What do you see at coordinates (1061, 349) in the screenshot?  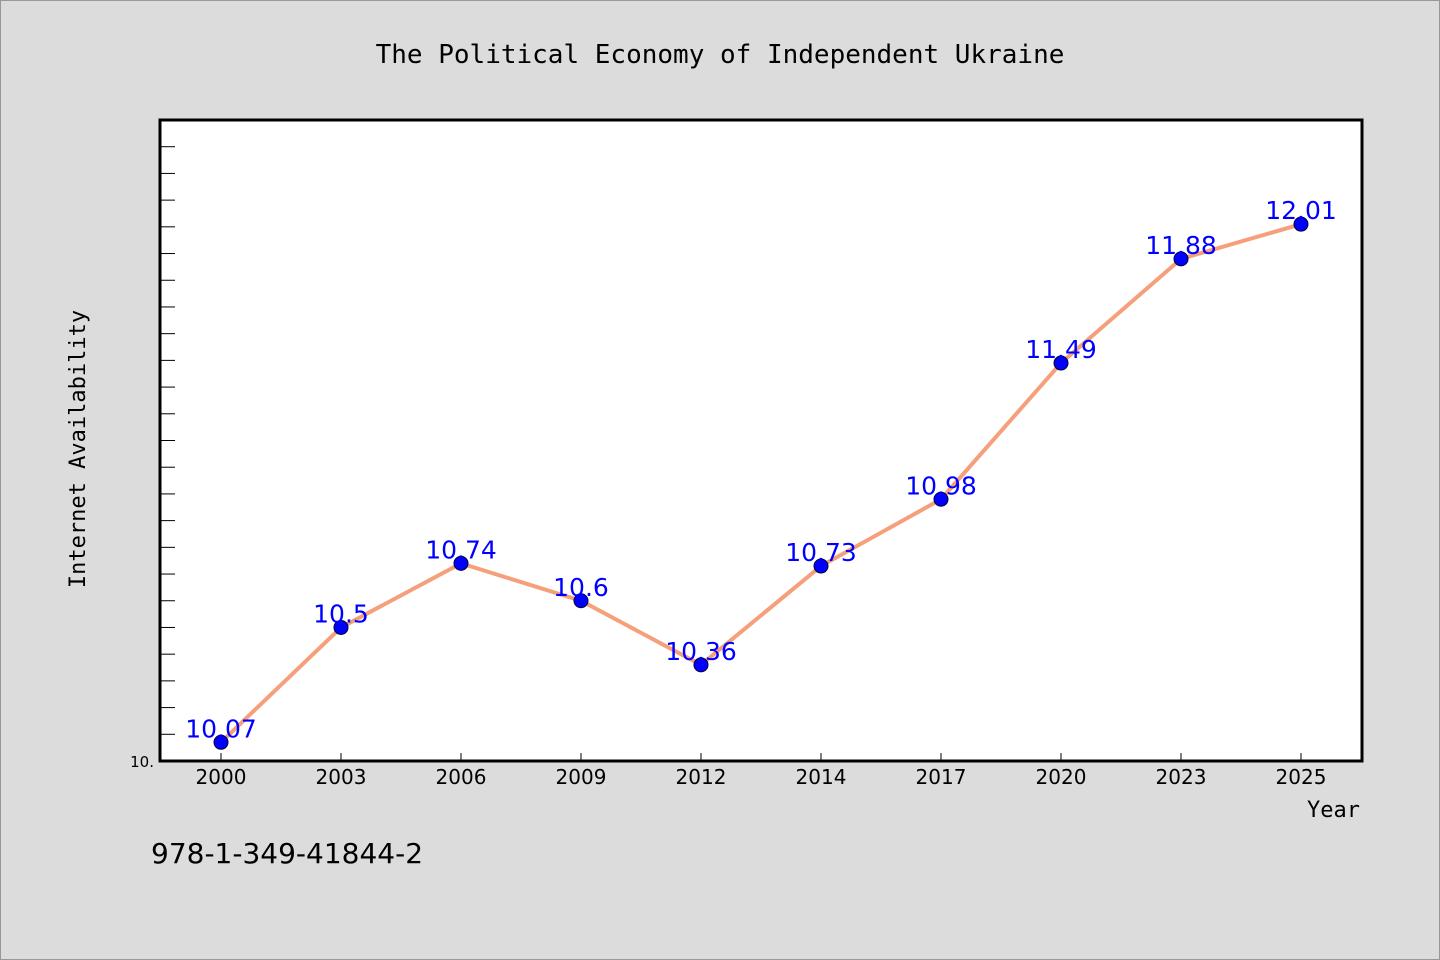 I see `data-label: 11.49` at bounding box center [1061, 349].